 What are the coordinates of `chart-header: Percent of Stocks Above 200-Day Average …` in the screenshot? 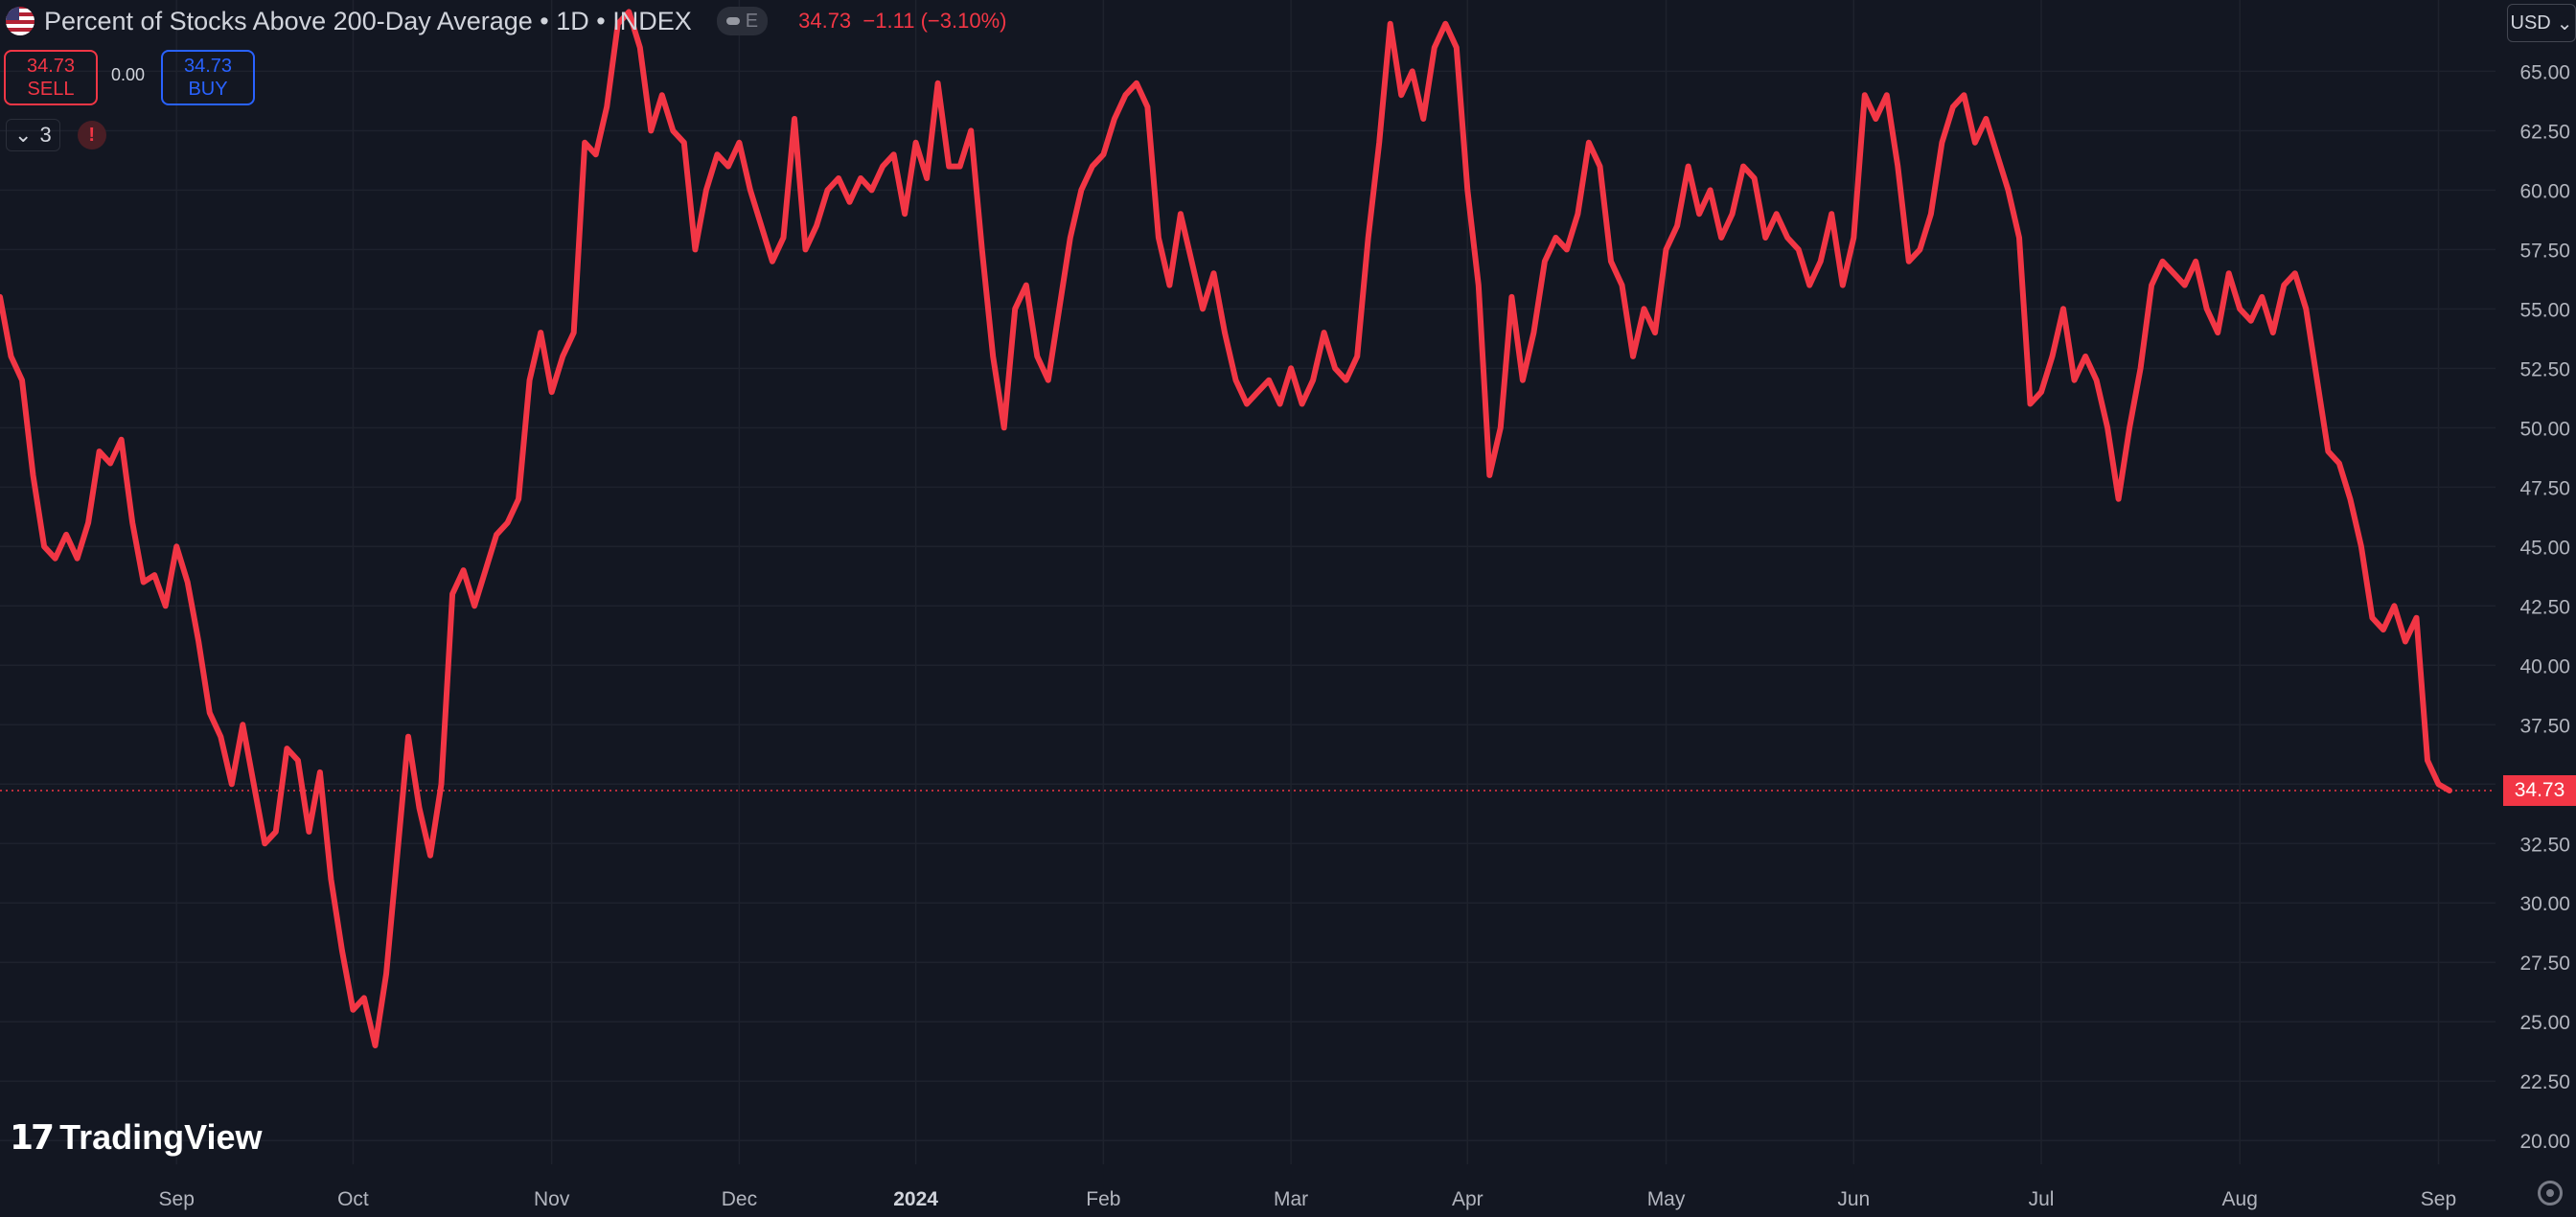 It's located at (506, 21).